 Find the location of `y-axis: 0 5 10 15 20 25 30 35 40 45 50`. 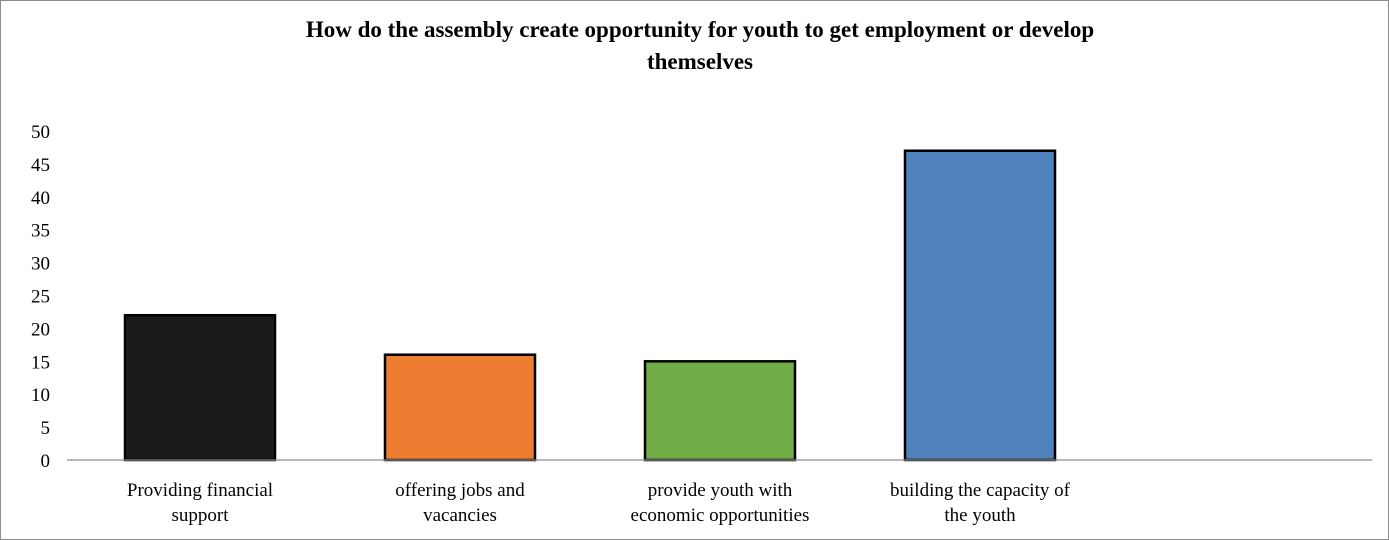

y-axis: 0 5 10 15 20 25 30 35 40 45 50 is located at coordinates (40, 297).